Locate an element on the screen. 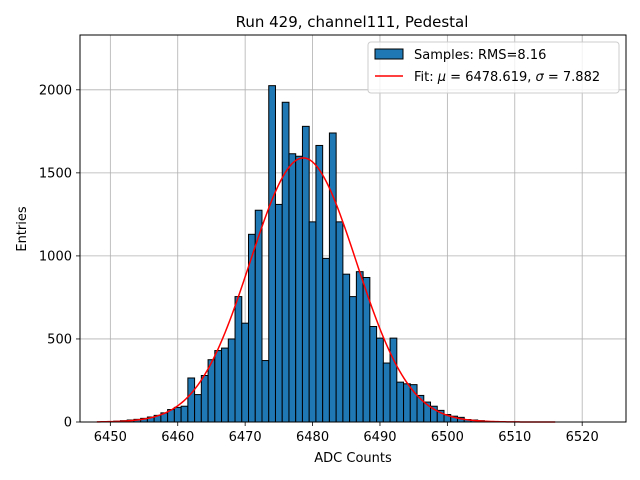 The height and width of the screenshot is (480, 640). y-axis-ticks: 0 500 1000 1500 2000 is located at coordinates (59, 257).